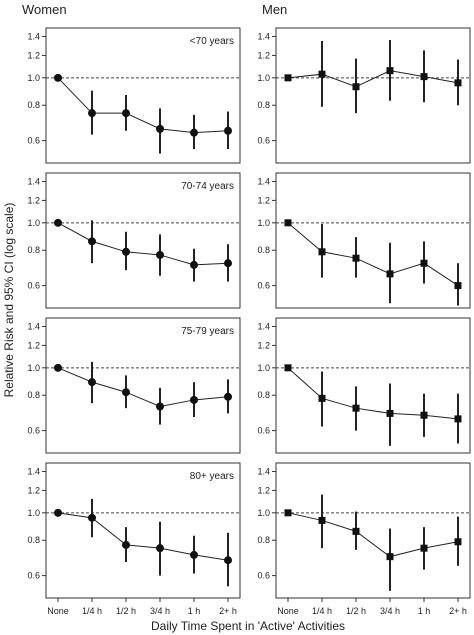  What do you see at coordinates (207, 186) in the screenshot?
I see `panel-age-label: 70-74 years` at bounding box center [207, 186].